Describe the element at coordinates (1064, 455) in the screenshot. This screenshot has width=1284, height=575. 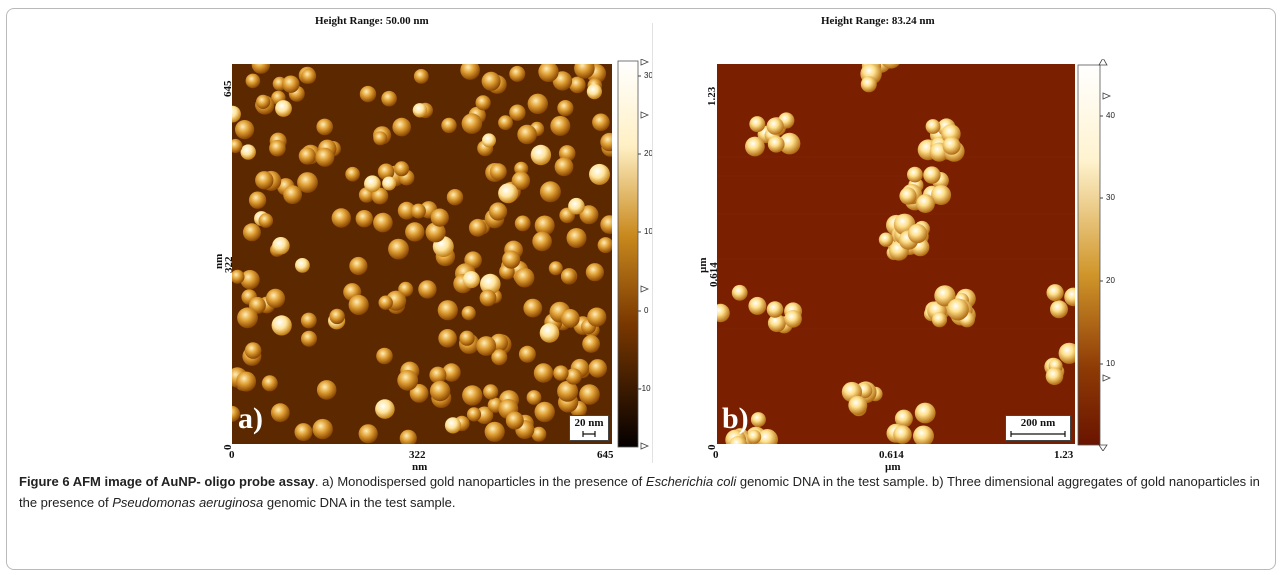
I see `panel-b-x-right: 1.23` at that location.